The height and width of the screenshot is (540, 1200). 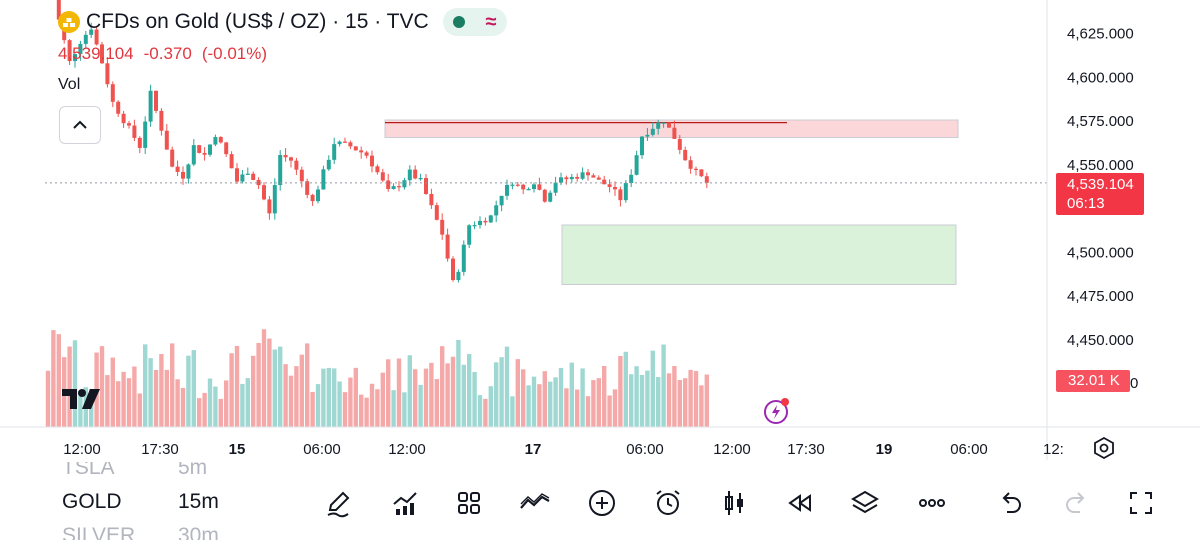 What do you see at coordinates (134, 471) in the screenshot?
I see `symbol-row-tsla: TSLA 5m` at bounding box center [134, 471].